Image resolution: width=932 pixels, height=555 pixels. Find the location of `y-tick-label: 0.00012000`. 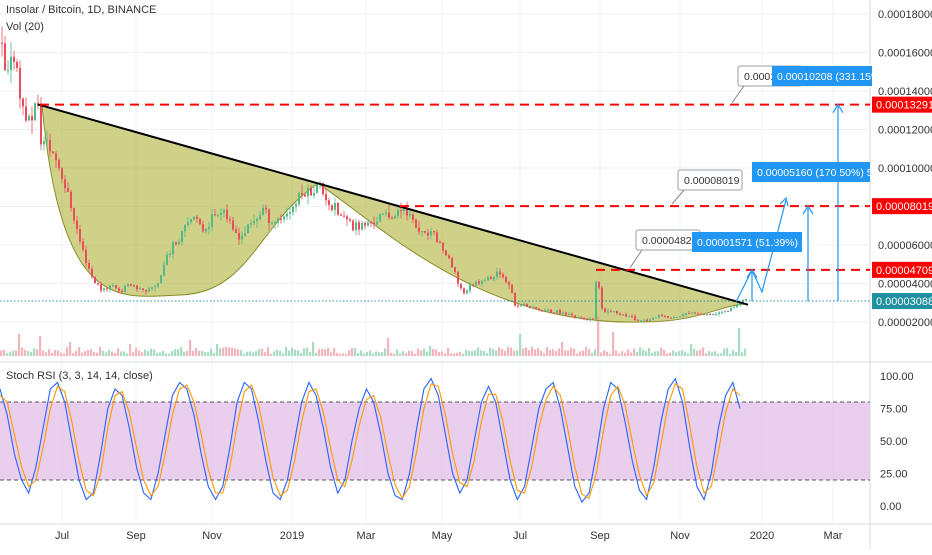

y-tick-label: 0.00012000 is located at coordinates (905, 131).